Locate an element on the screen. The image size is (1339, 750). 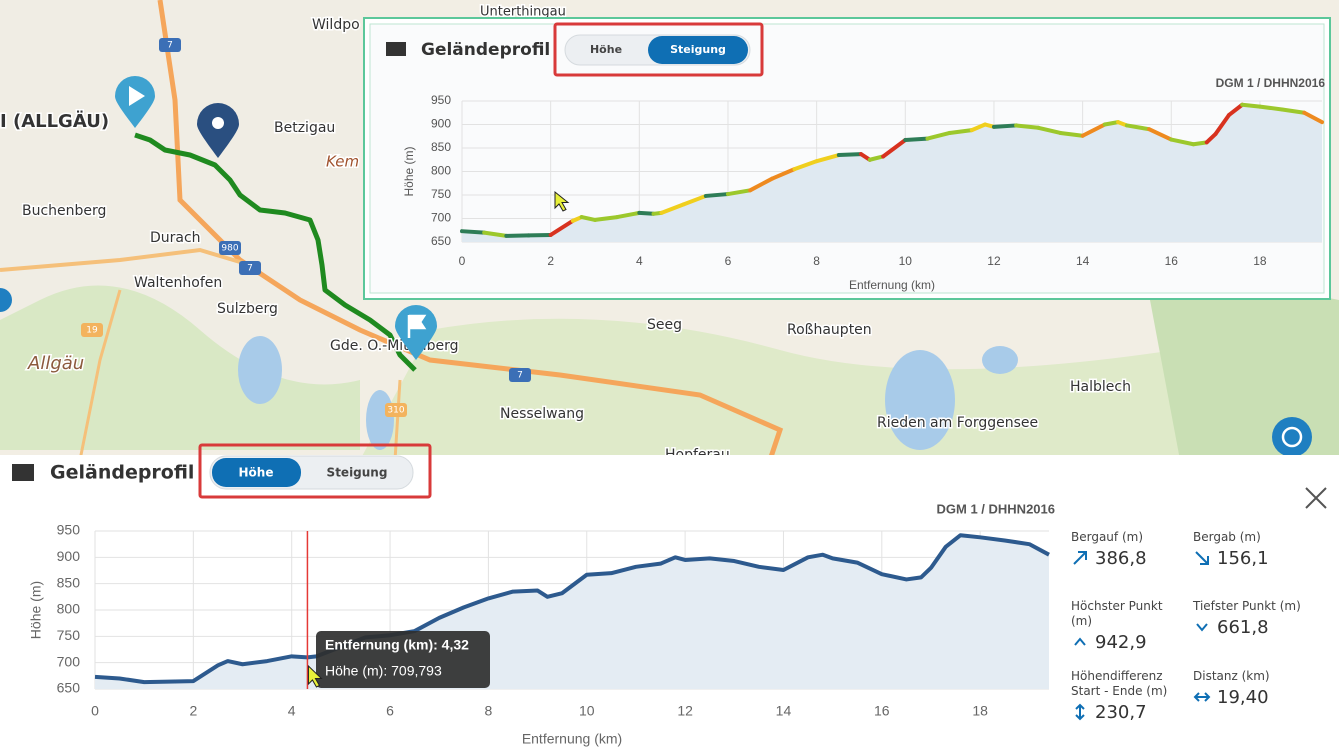
place-label: Betzigau is located at coordinates (304, 128).